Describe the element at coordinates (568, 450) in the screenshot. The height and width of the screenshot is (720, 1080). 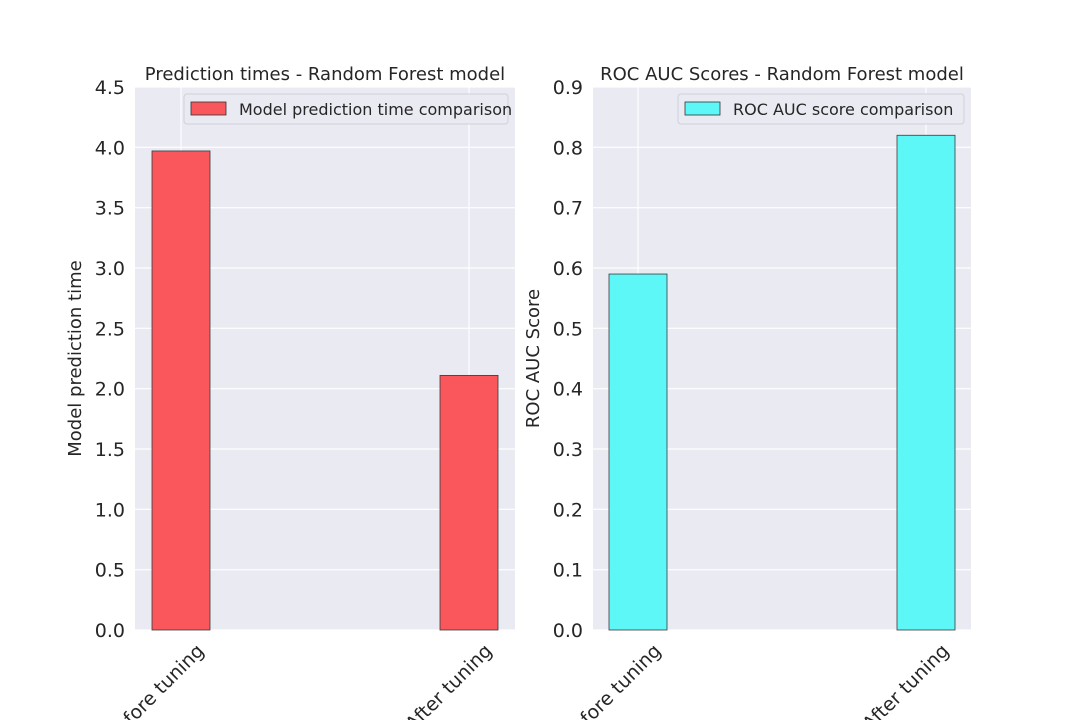
I see `y-tick-label: 0.3` at that location.